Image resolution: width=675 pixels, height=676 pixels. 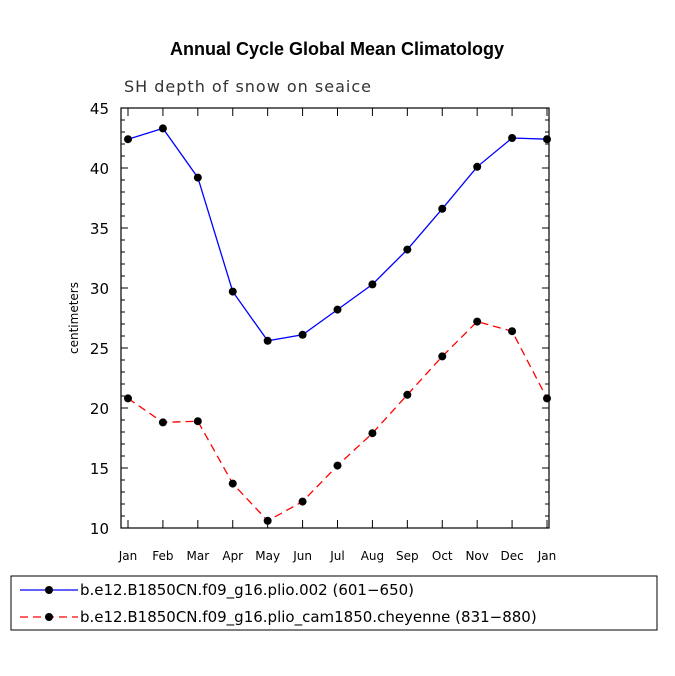 I want to click on legend-box, so click(x=334, y=603).